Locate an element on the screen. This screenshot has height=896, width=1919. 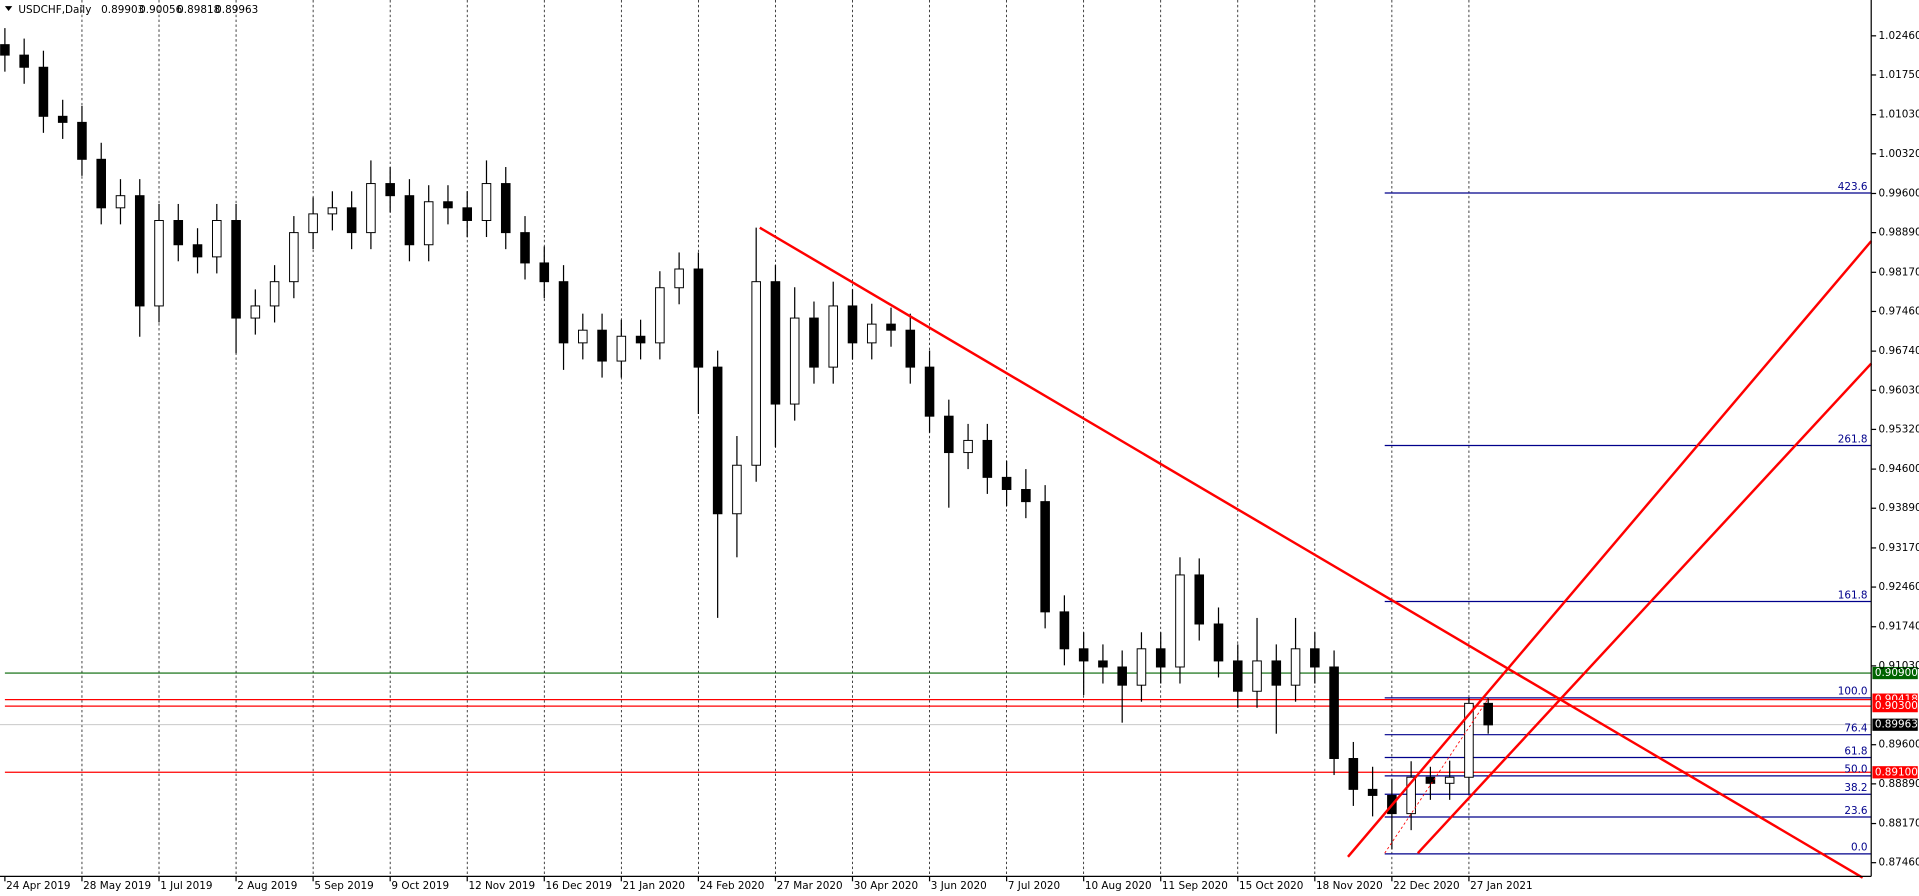
y-tick-label: 1.01750 is located at coordinates (1899, 75).